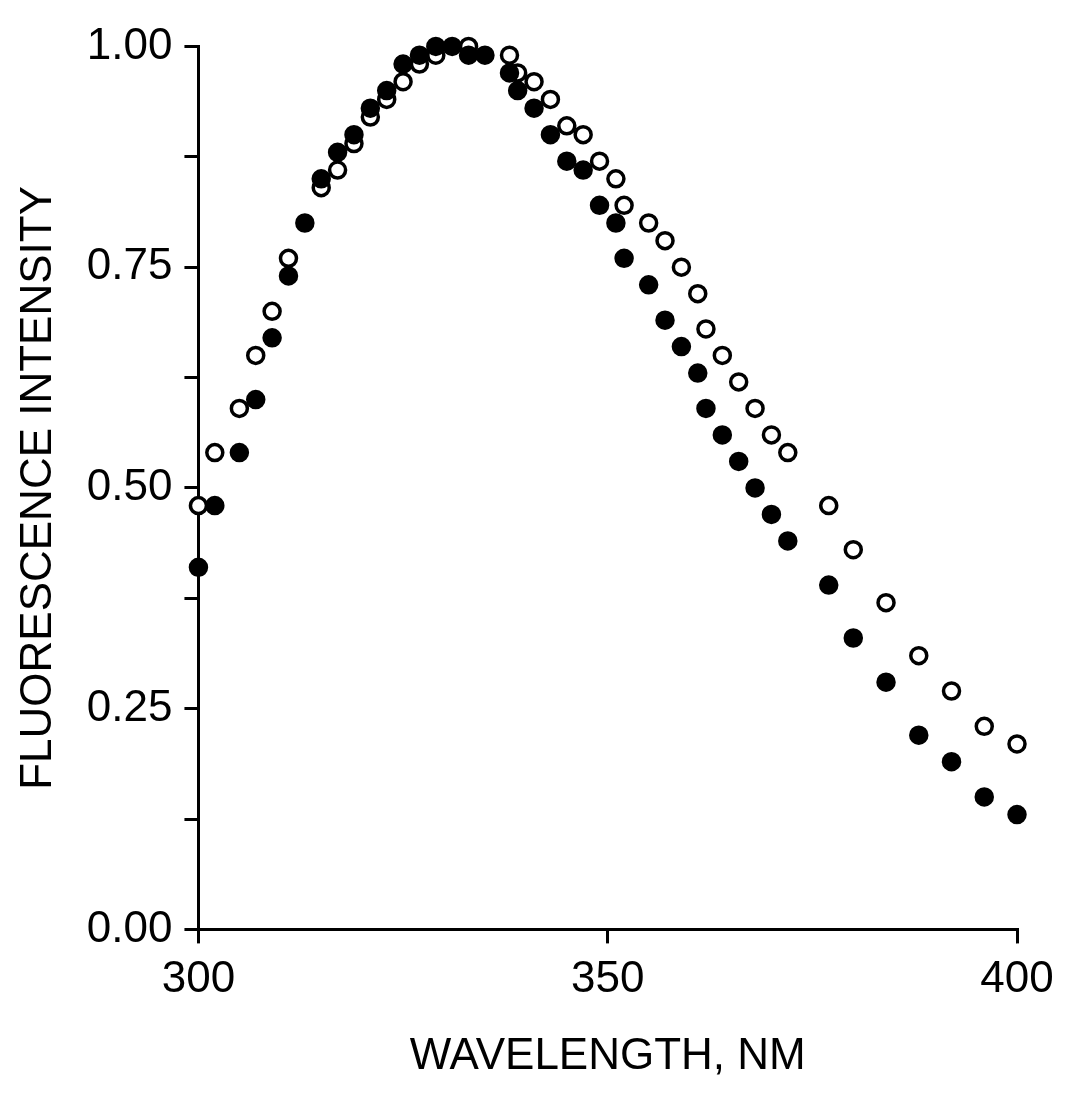 This screenshot has width=1075, height=1095. What do you see at coordinates (129, 926) in the screenshot?
I see `y-tick-label: 0.00` at bounding box center [129, 926].